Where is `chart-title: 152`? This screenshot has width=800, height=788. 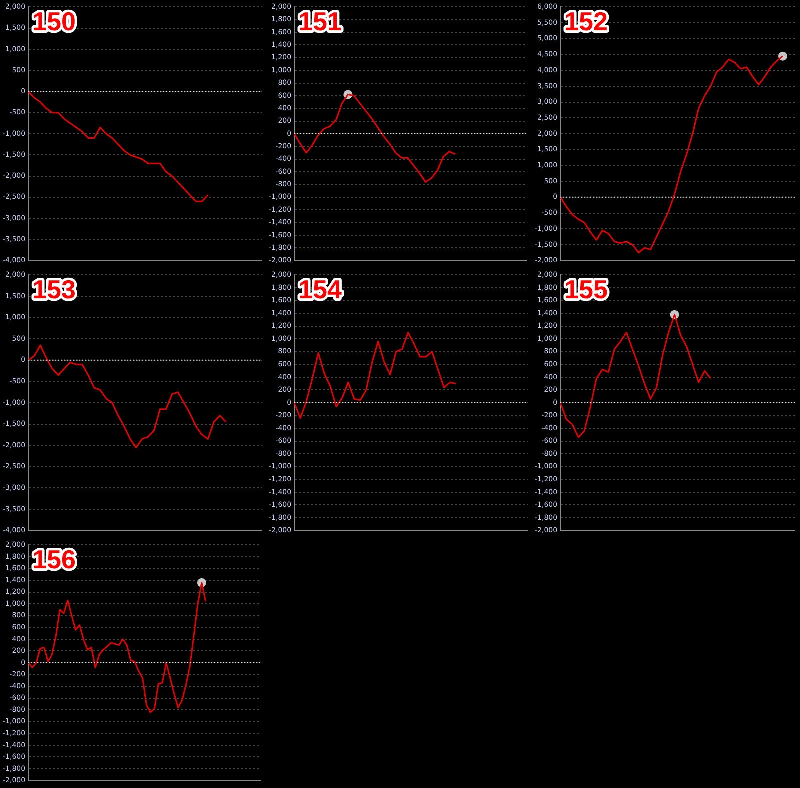 chart-title: 152 is located at coordinates (586, 21).